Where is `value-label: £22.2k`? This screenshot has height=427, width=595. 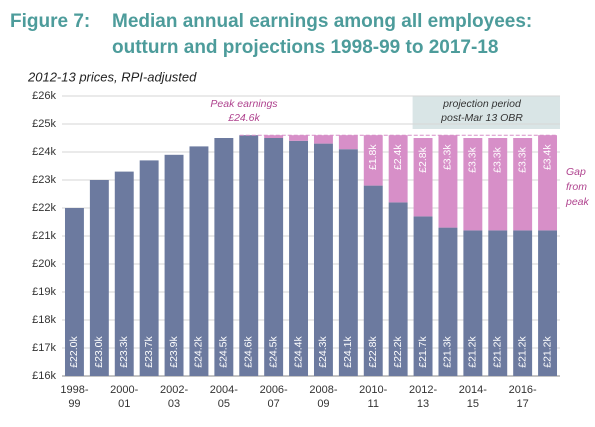 value-label: £22.2k is located at coordinates (398, 351).